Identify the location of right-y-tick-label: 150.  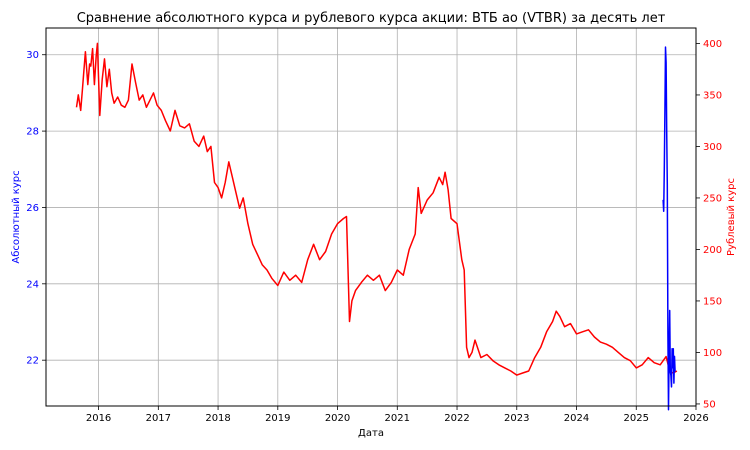
(712, 301).